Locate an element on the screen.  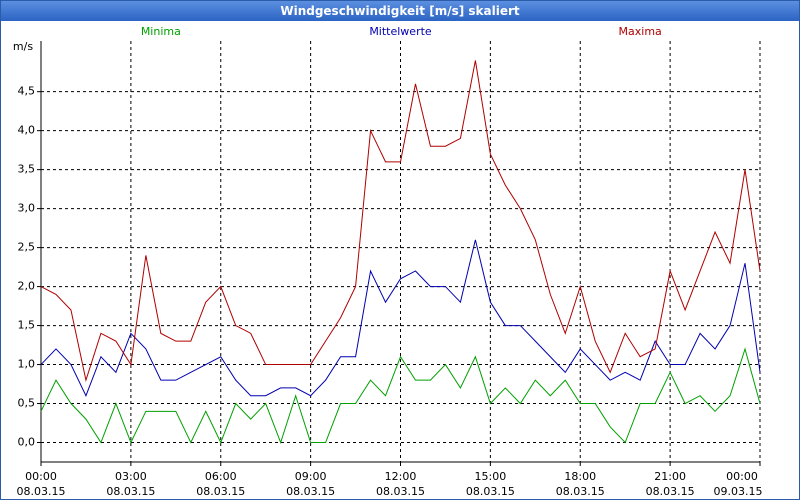
x-tick-date: 09.03.15 is located at coordinates (738, 491).